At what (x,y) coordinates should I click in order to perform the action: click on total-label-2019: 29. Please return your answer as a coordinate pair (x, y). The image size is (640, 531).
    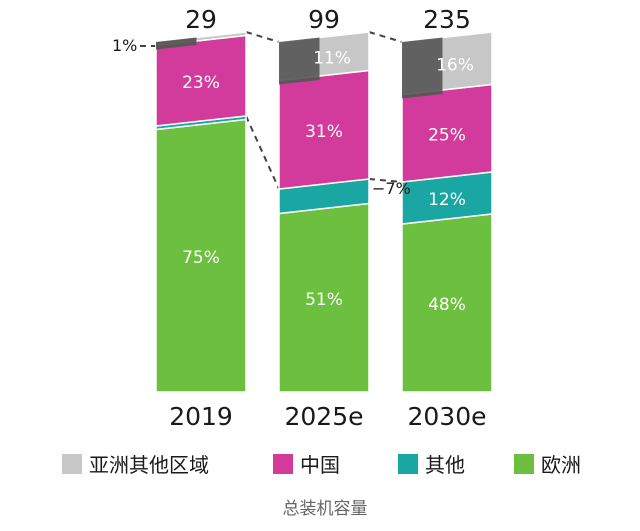
    Looking at the image, I should click on (201, 19).